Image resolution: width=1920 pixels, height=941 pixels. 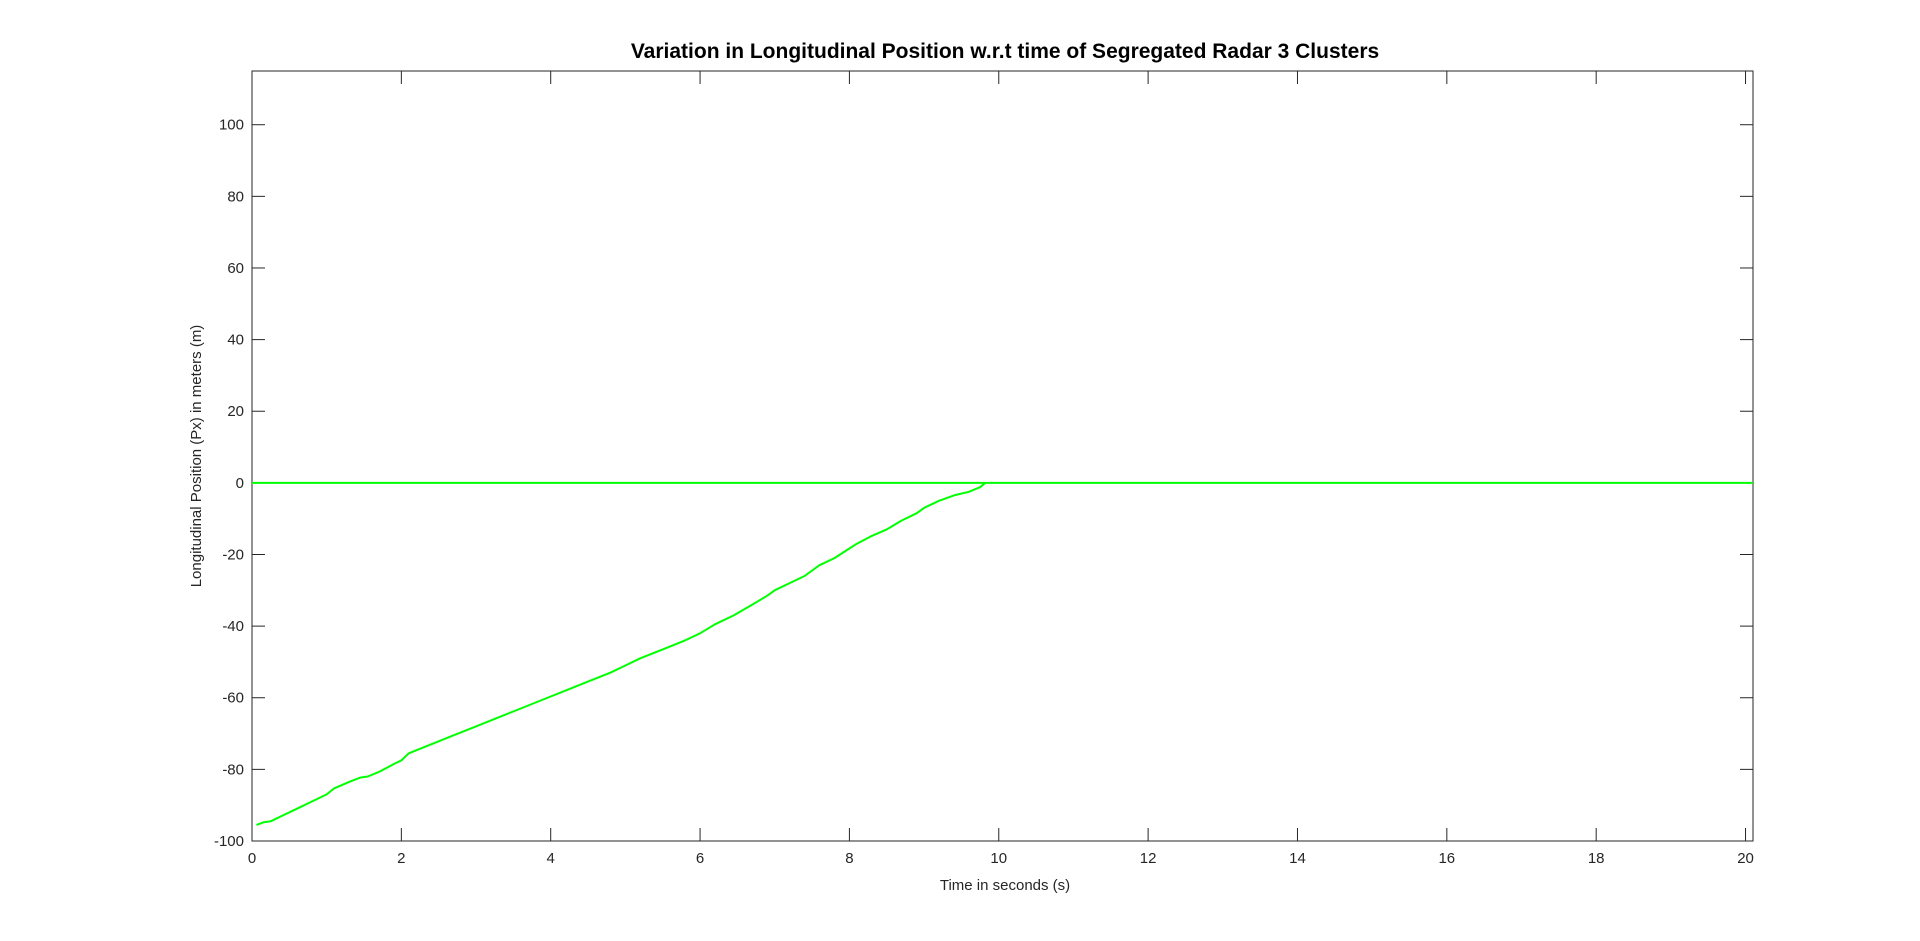 I want to click on x-tick-label: 20, so click(x=1745, y=858).